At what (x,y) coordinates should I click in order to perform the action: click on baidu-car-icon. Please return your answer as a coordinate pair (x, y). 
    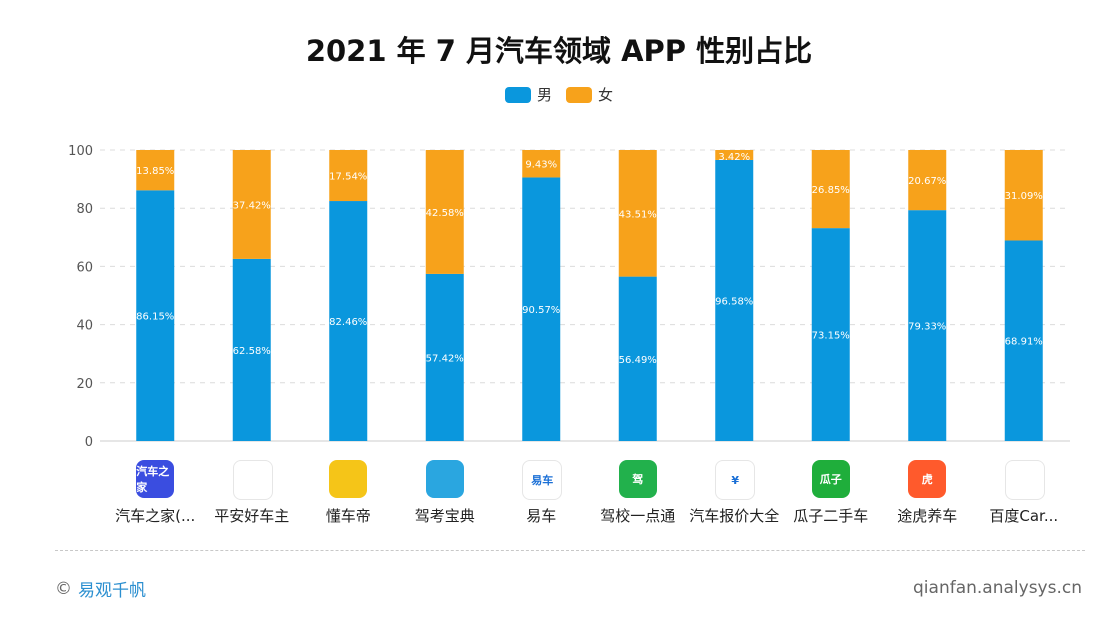
    Looking at the image, I should click on (1024, 480).